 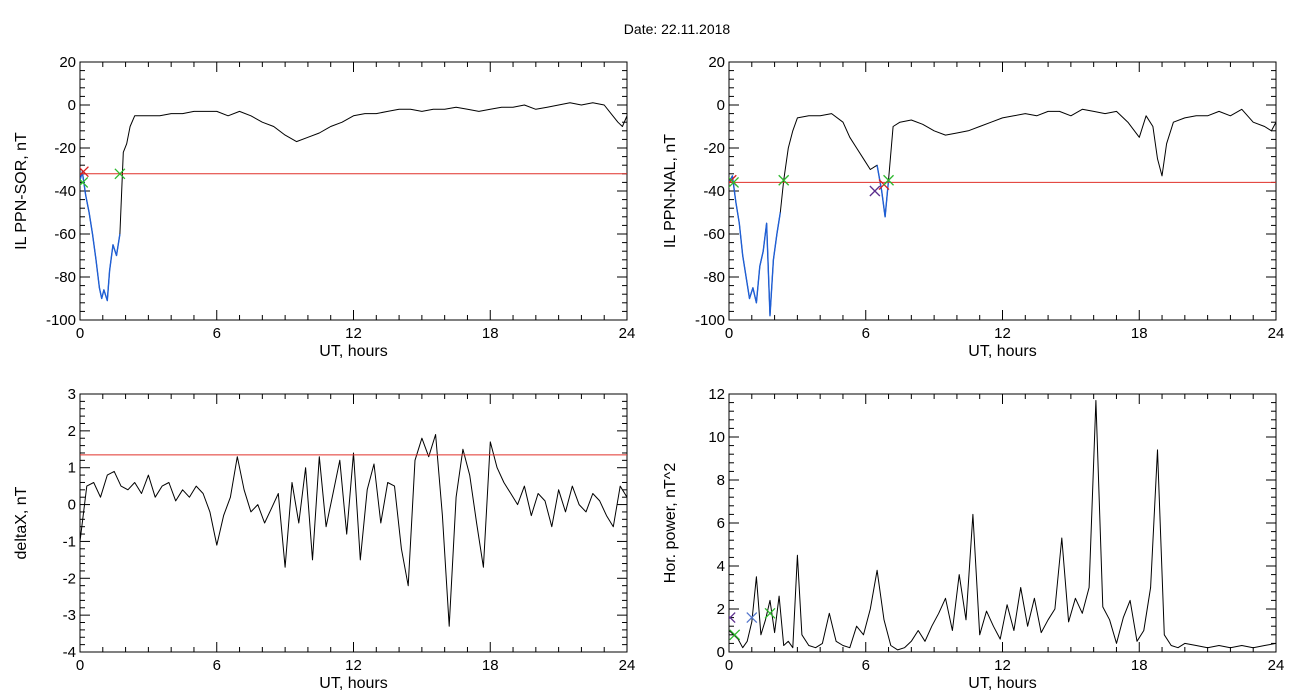 What do you see at coordinates (721, 523) in the screenshot?
I see `y-tick-label: 6` at bounding box center [721, 523].